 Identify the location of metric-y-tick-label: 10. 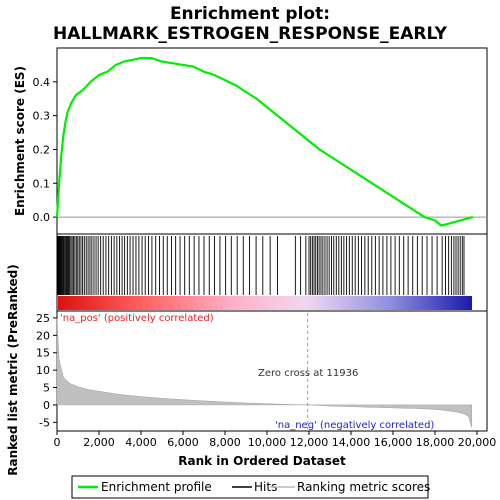
(43, 370).